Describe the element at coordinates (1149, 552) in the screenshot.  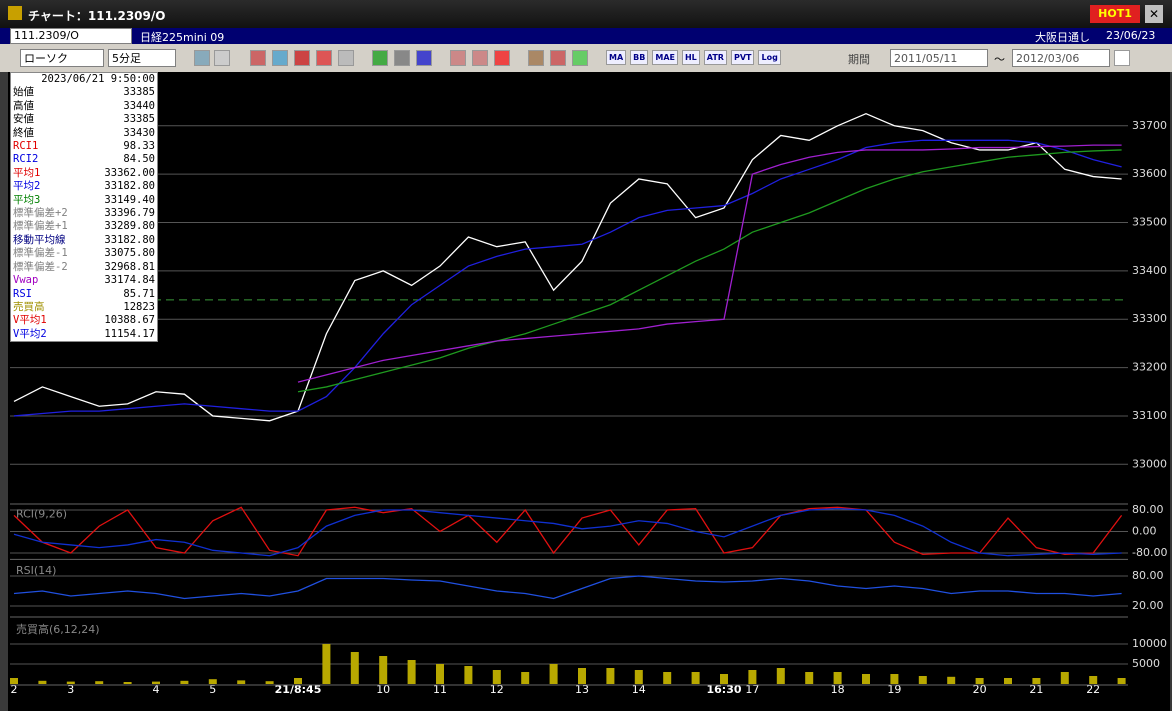
I see `y-tick-label: -80.00` at that location.